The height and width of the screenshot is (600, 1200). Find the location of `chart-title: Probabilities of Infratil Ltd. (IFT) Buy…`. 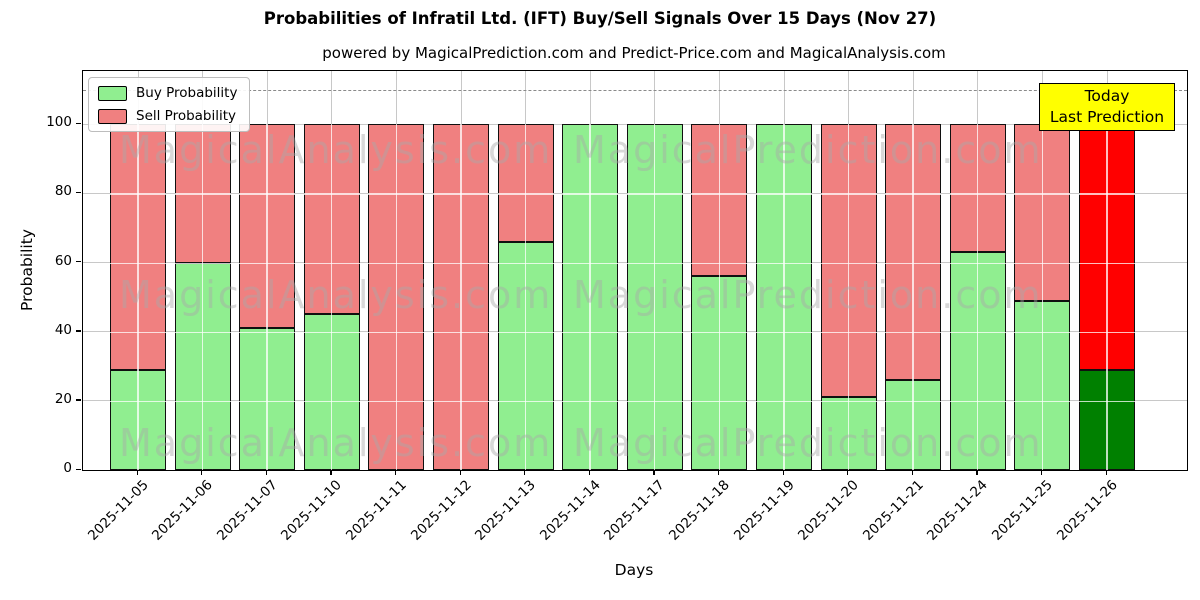

chart-title: Probabilities of Infratil Ltd. (IFT) Buy… is located at coordinates (600, 18).